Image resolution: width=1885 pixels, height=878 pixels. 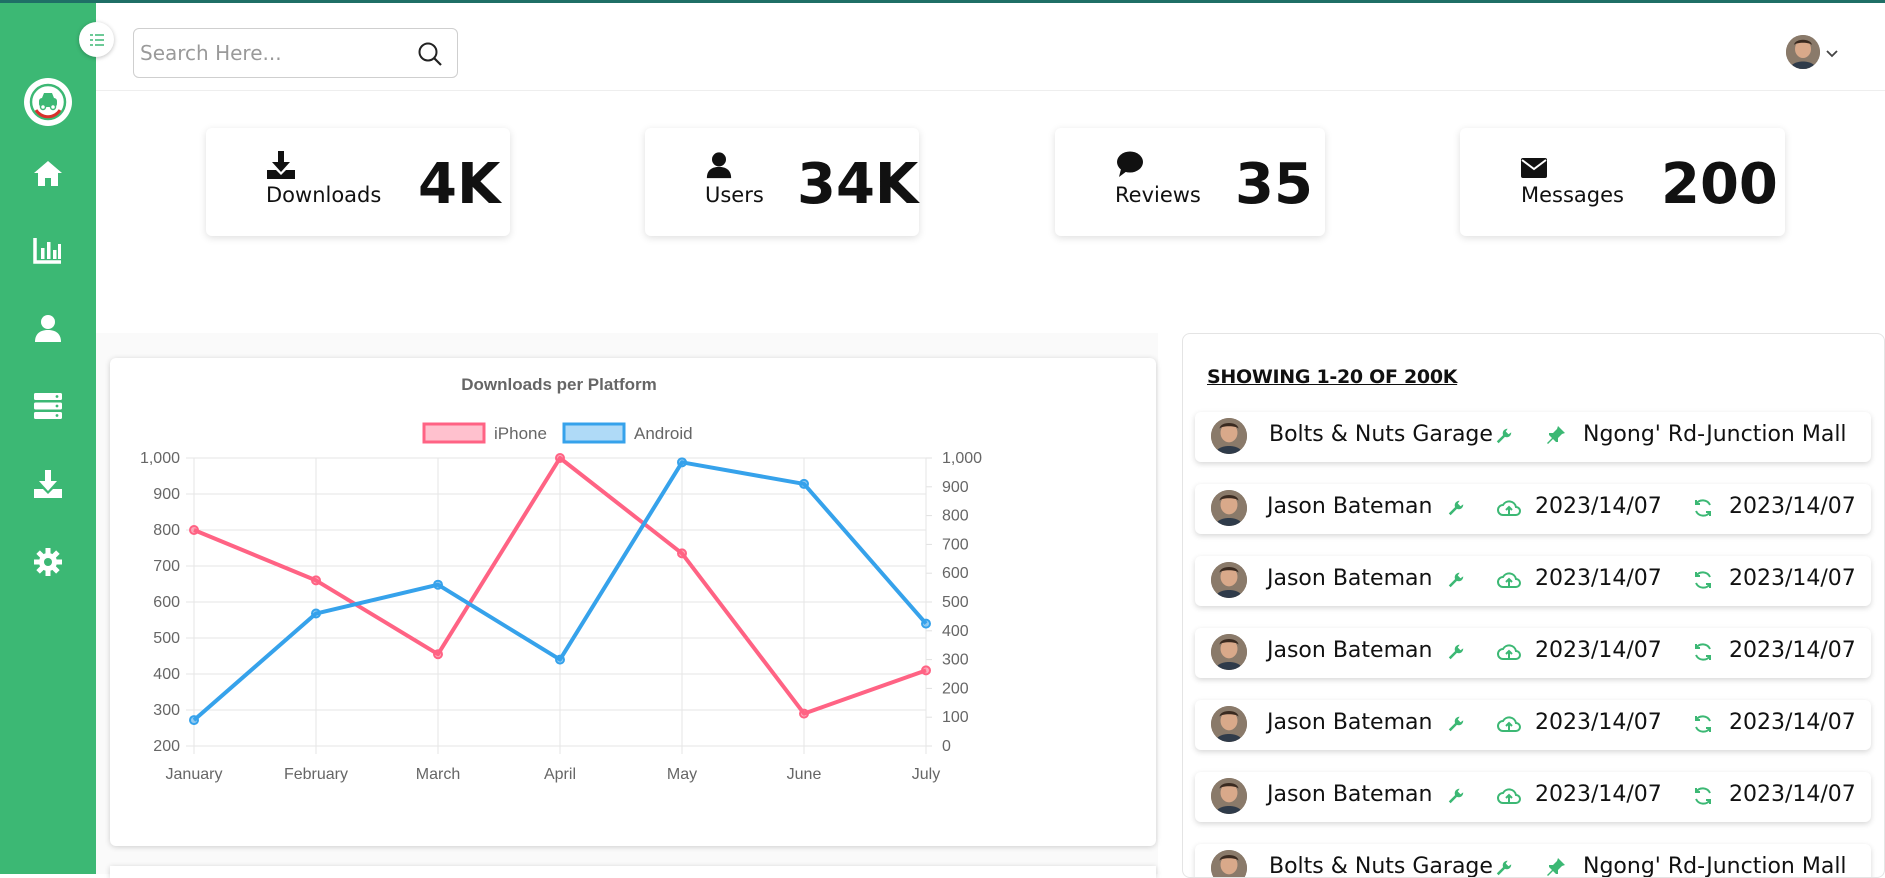 I want to click on chart-card-secondary, so click(x=633, y=872).